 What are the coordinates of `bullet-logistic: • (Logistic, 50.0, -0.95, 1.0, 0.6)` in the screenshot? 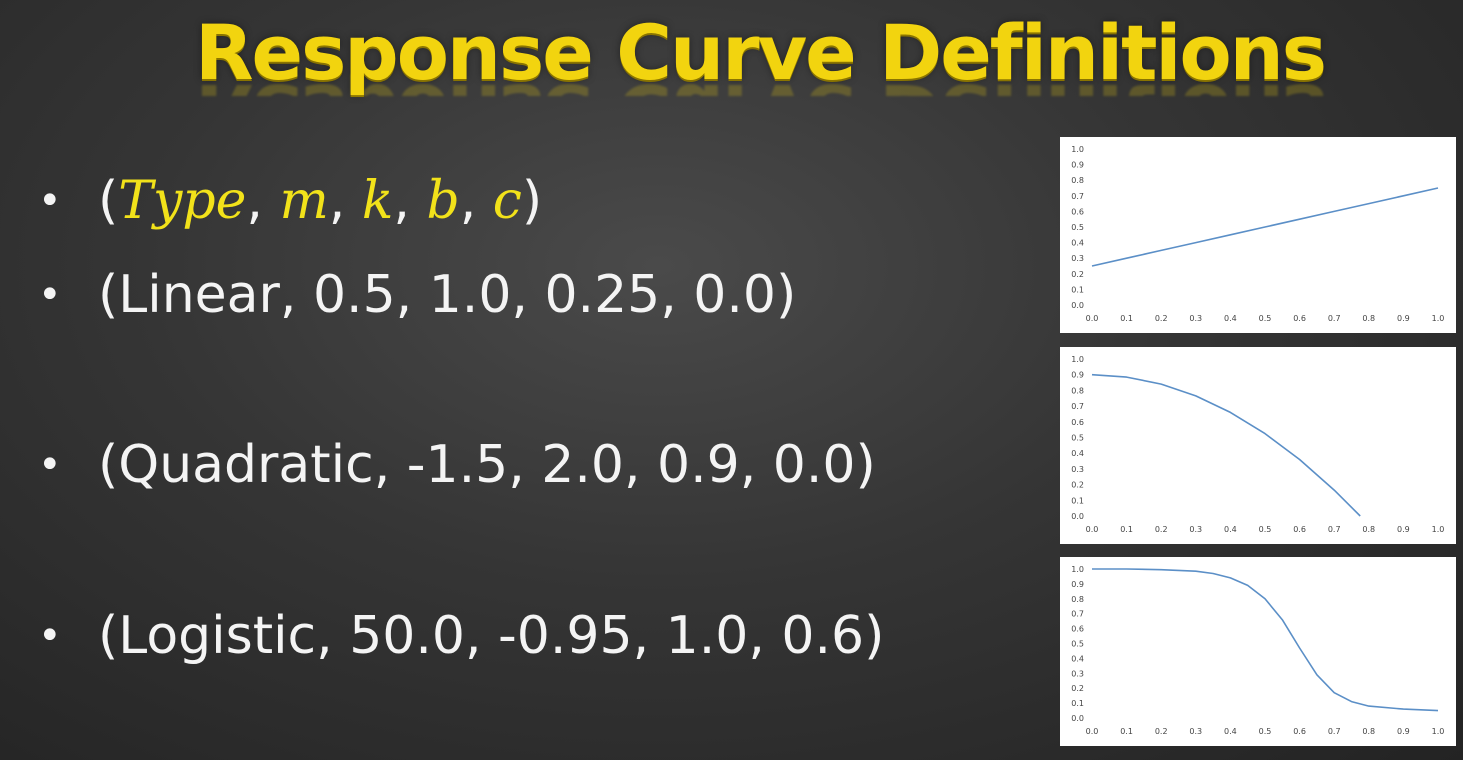 It's located at (461, 634).